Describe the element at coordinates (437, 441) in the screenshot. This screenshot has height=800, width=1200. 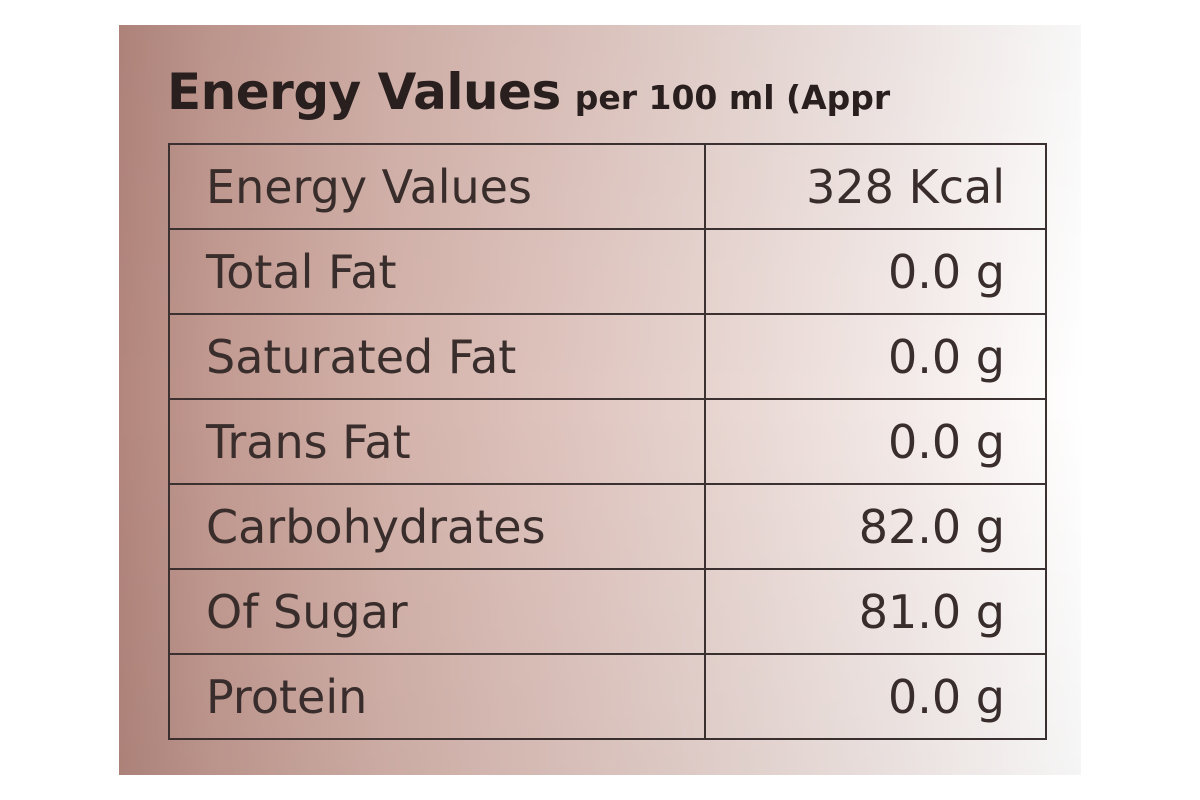
I see `nutrient-name: Trans Fat` at that location.